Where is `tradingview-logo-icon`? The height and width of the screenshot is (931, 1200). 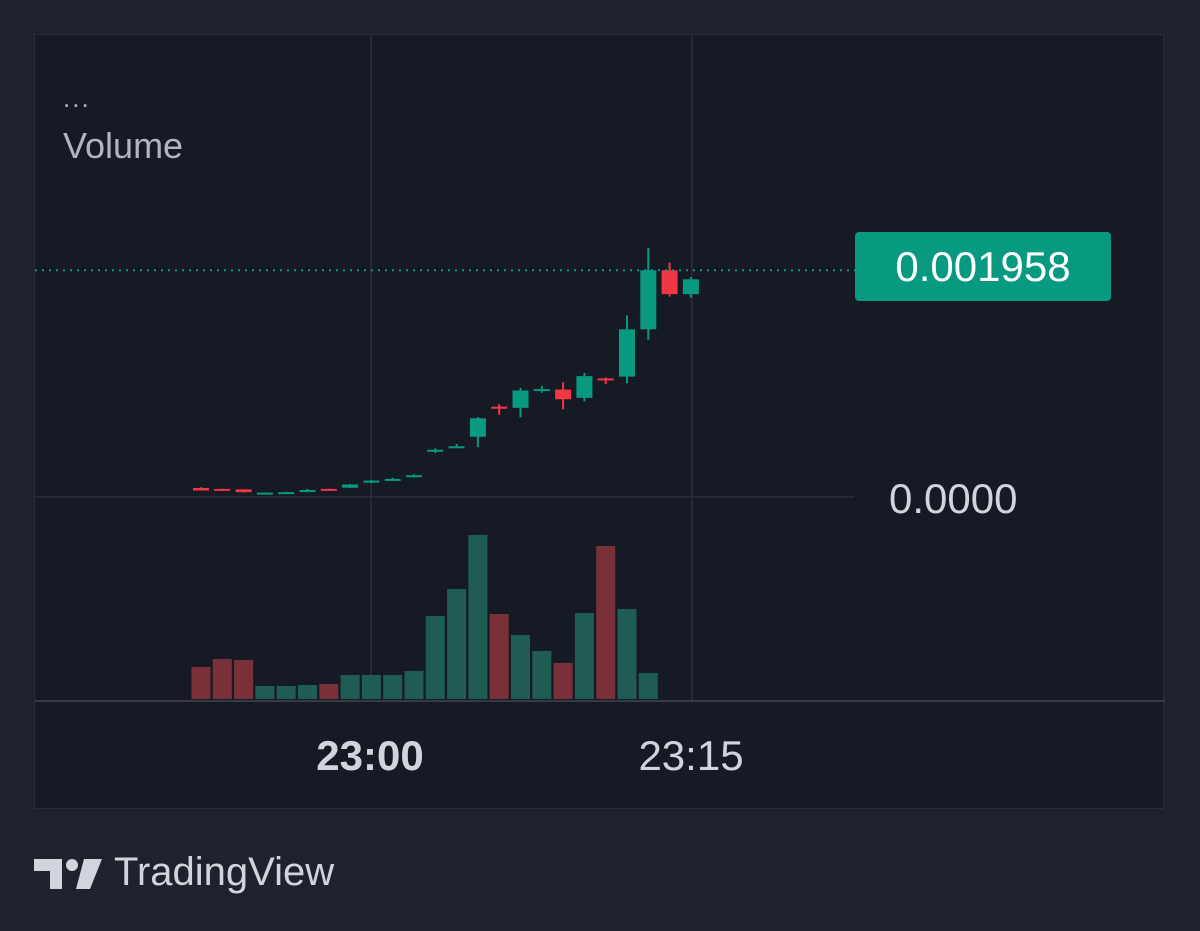 tradingview-logo-icon is located at coordinates (68, 873).